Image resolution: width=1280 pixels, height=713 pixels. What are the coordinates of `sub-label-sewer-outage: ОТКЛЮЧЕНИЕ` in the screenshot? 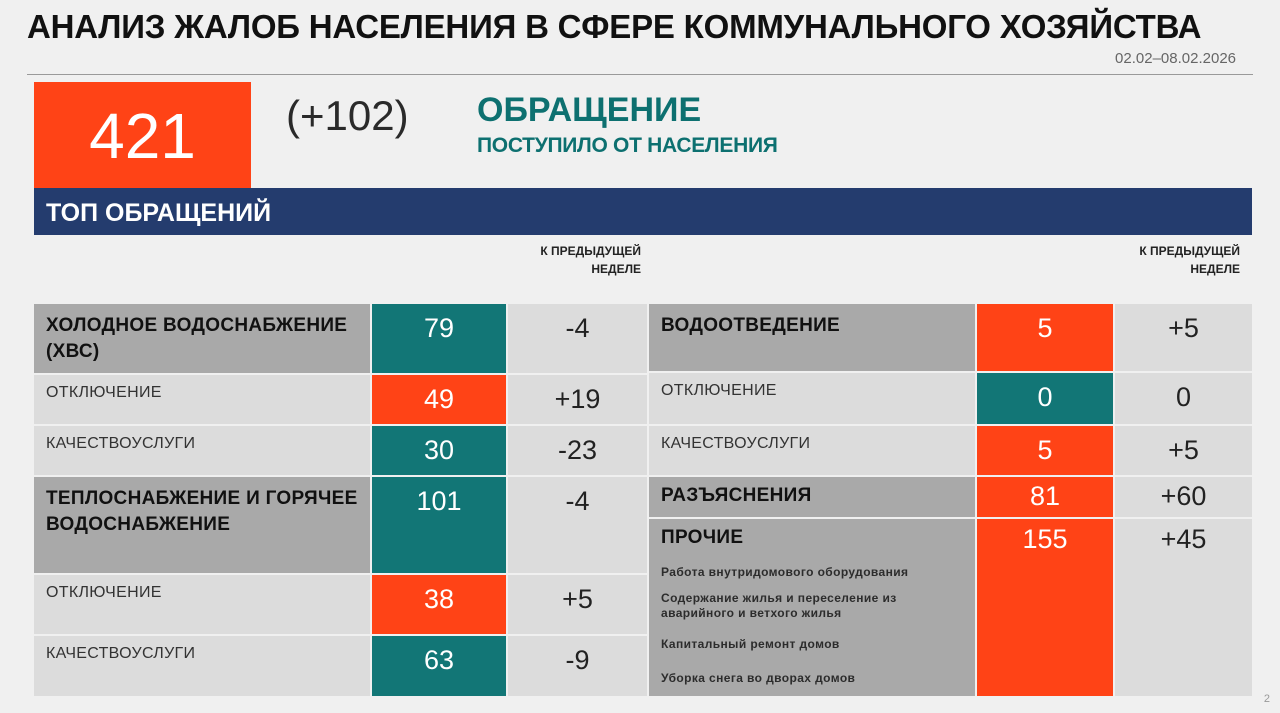 It's located at (812, 398).